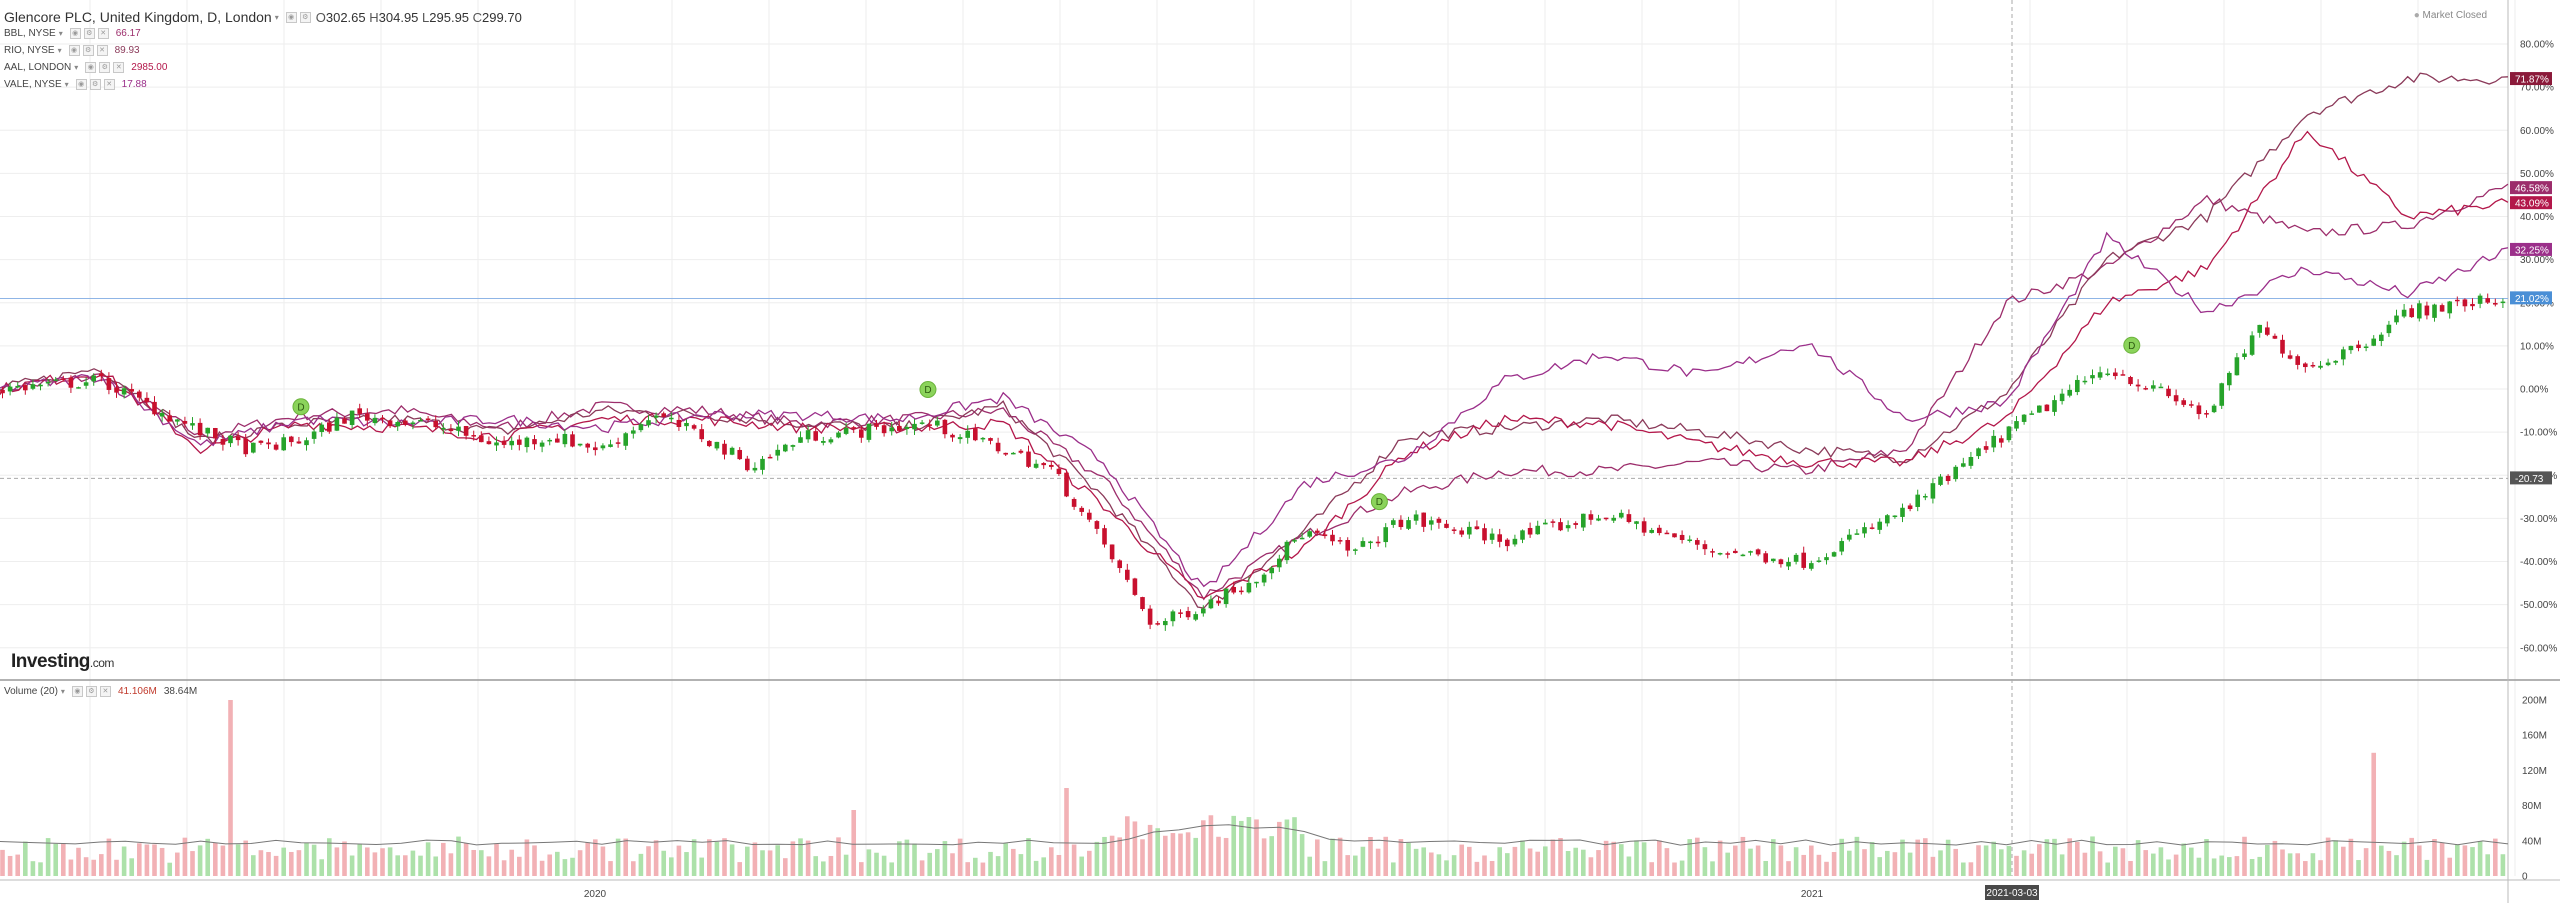 The height and width of the screenshot is (908, 2560). I want to click on price-axis-tick-label: 50.00%, so click(2537, 174).